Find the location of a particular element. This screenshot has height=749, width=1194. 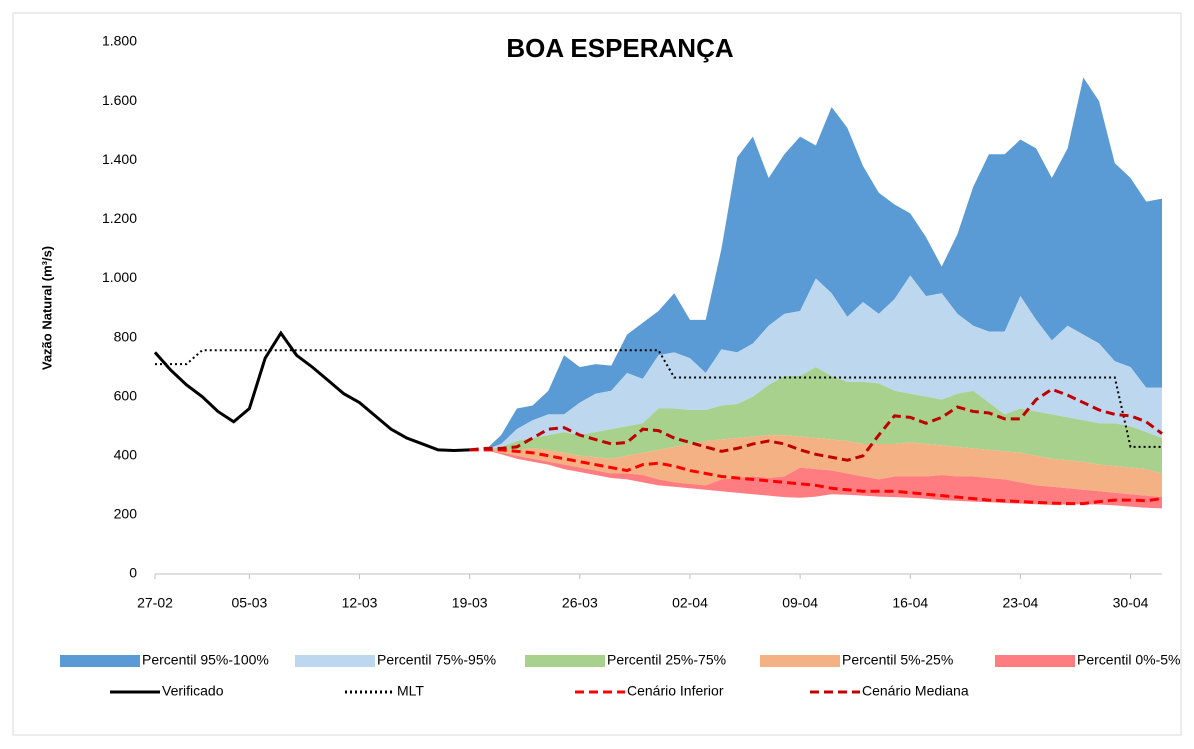

legend-label: Verificado is located at coordinates (193, 691).